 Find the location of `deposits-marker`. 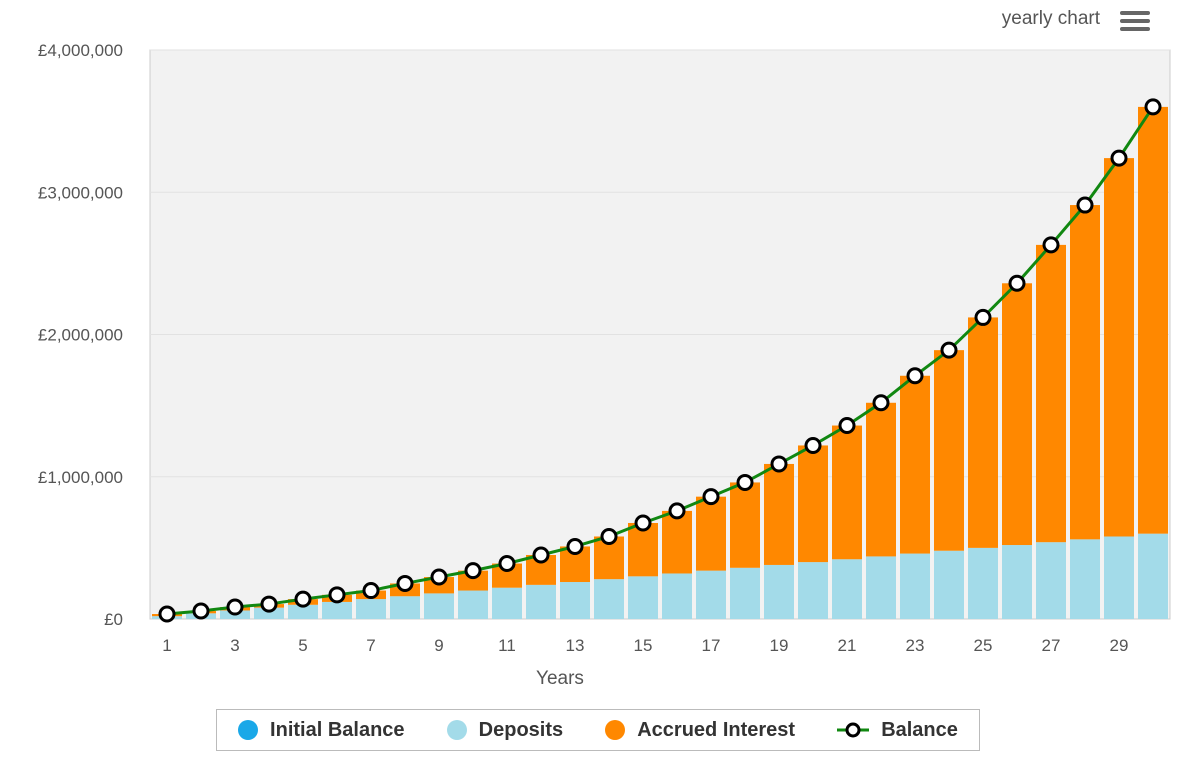

deposits-marker is located at coordinates (456, 730).